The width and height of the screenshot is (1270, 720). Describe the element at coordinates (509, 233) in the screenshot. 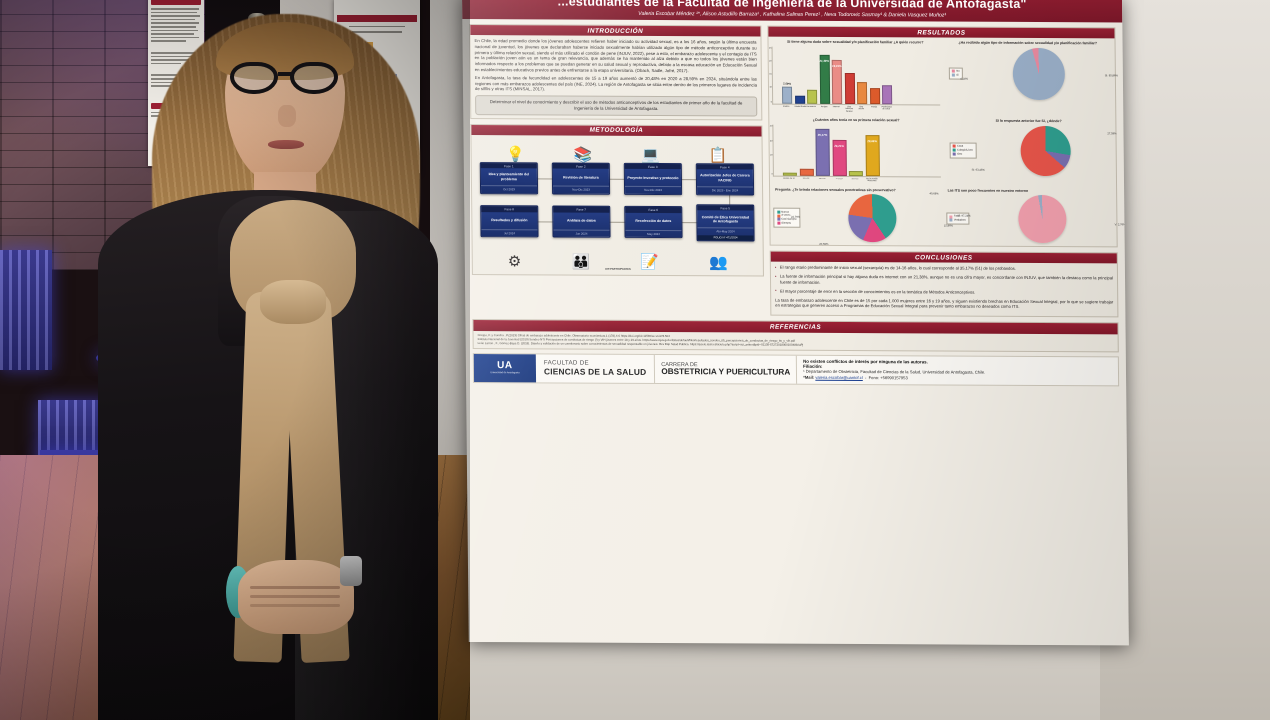

I see `phase-8-date: Jul 2024` at that location.